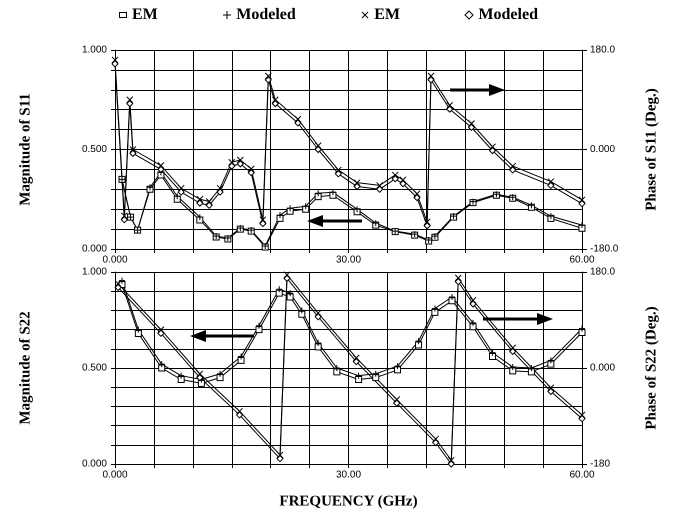 Image resolution: width=673 pixels, height=514 pixels. Describe the element at coordinates (26, 368) in the screenshot. I see `y-axis-title: Magnitude of S22` at that location.